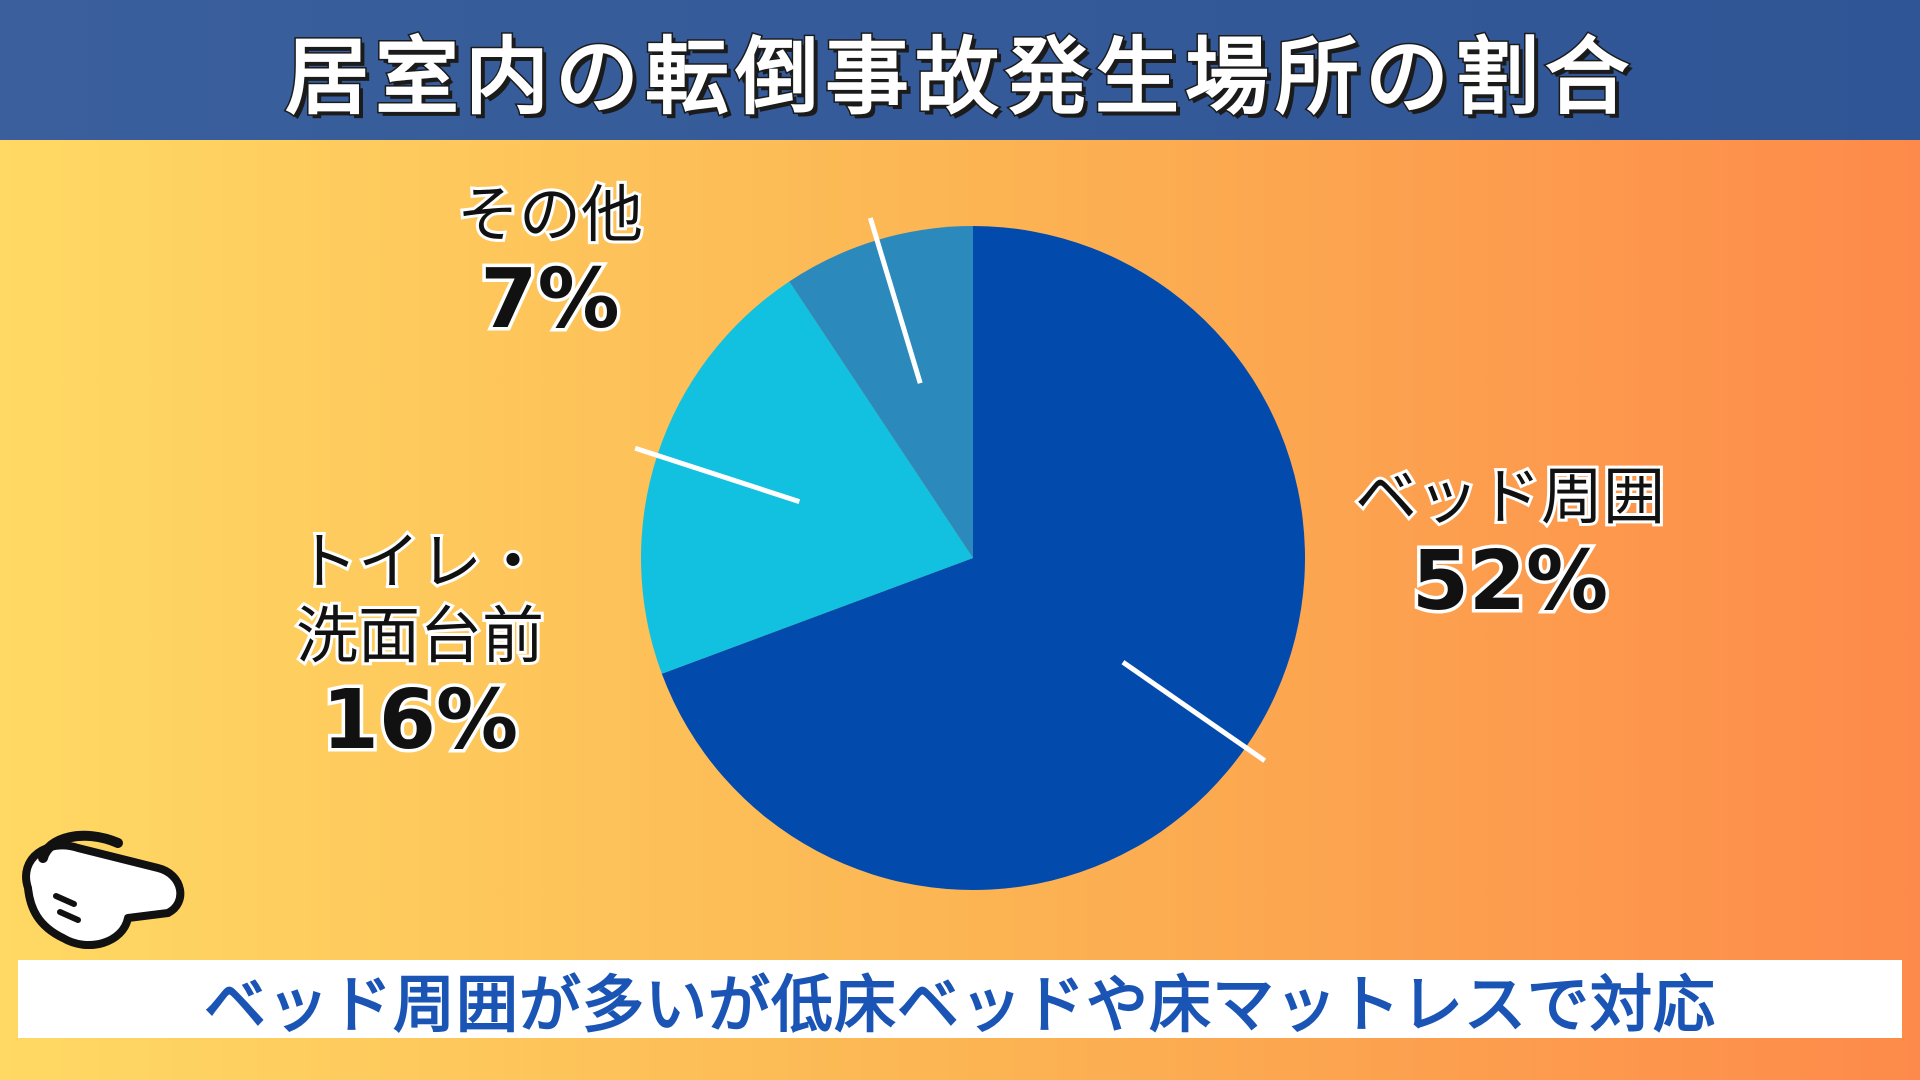 This screenshot has height=1080, width=1920. Describe the element at coordinates (959, 1004) in the screenshot. I see `footer-message: ベッド周囲が多いが低床ベッドや床マットレスで対応` at that location.